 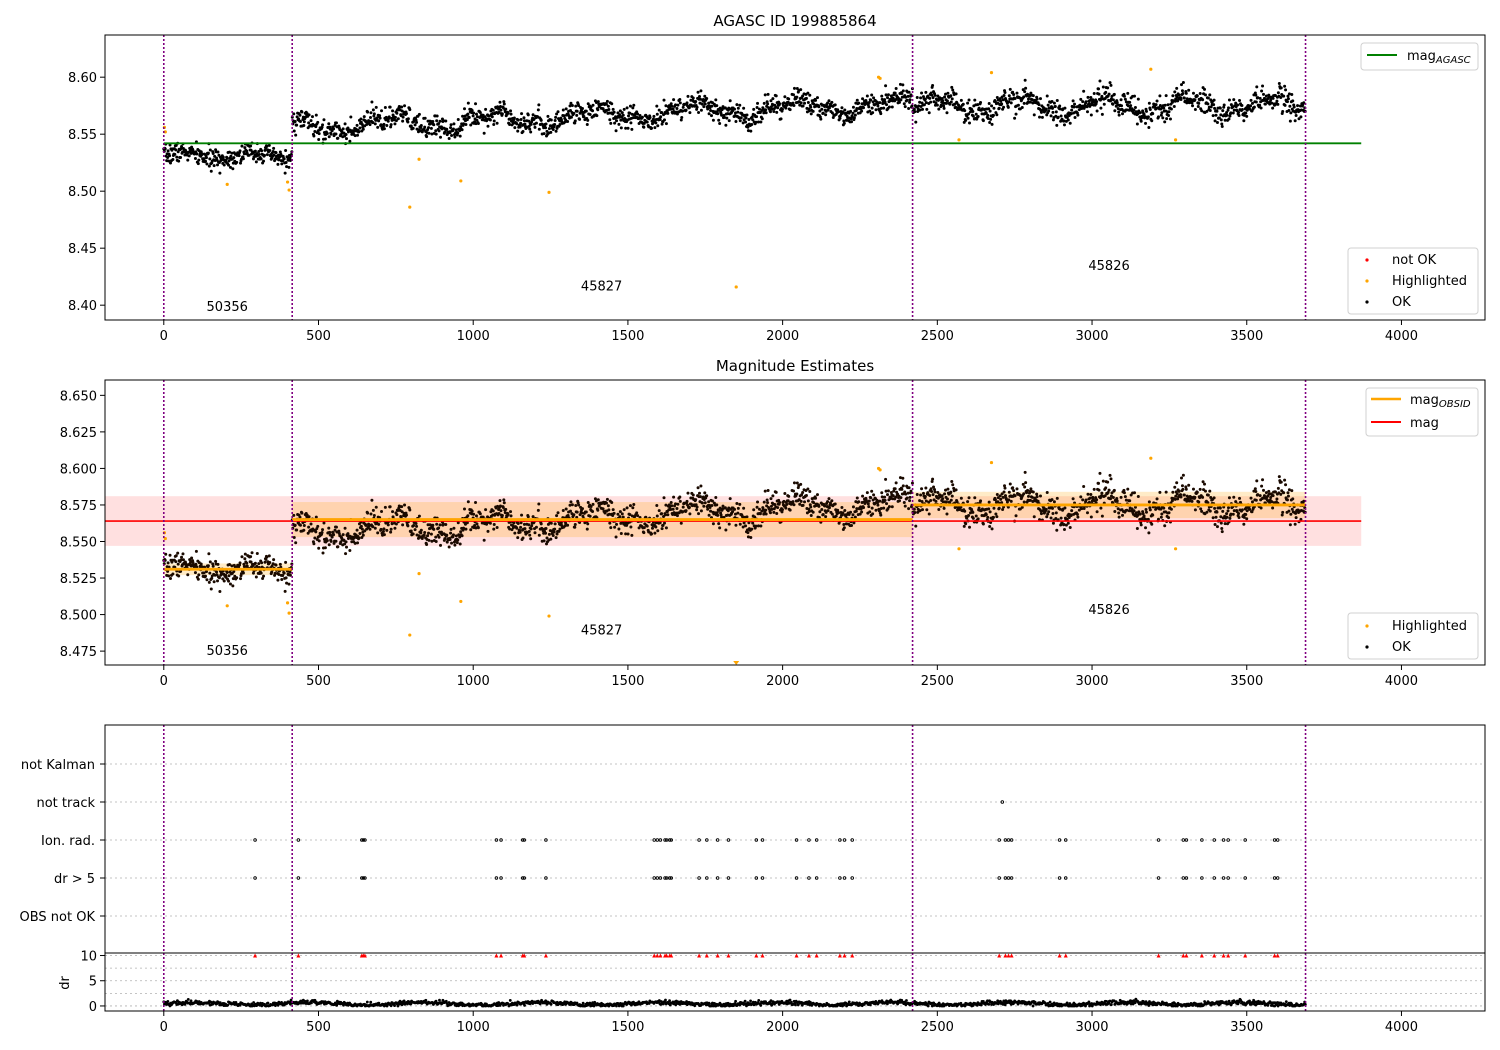 What do you see at coordinates (164, 681) in the screenshot?
I see `x-tick-label: 0` at bounding box center [164, 681].